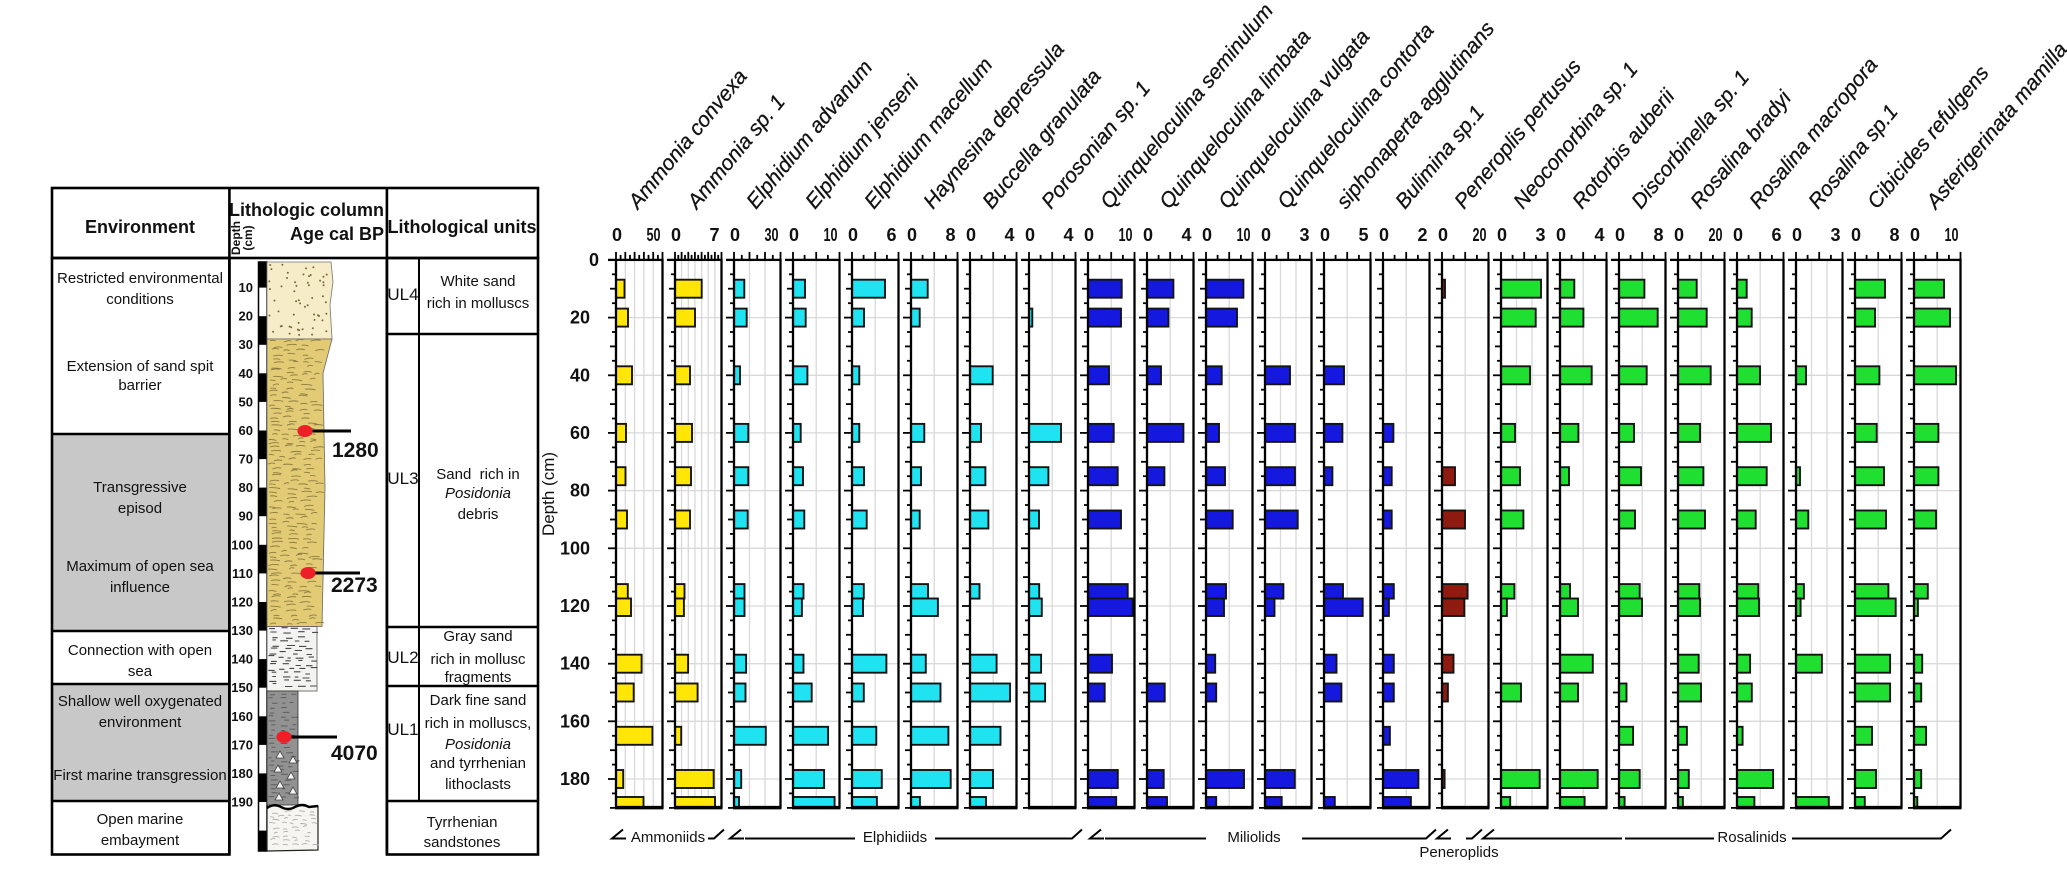  What do you see at coordinates (337, 234) in the screenshot?
I see `svg-text: Age cal BP` at bounding box center [337, 234].